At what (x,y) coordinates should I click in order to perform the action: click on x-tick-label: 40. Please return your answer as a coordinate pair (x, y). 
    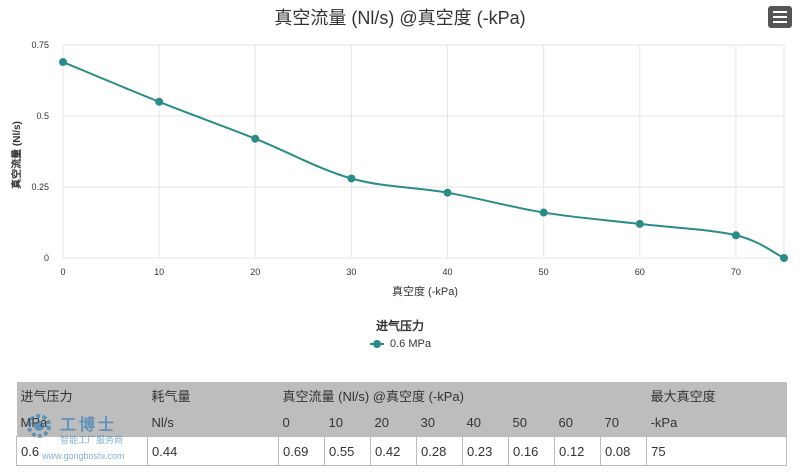
    Looking at the image, I should click on (448, 272).